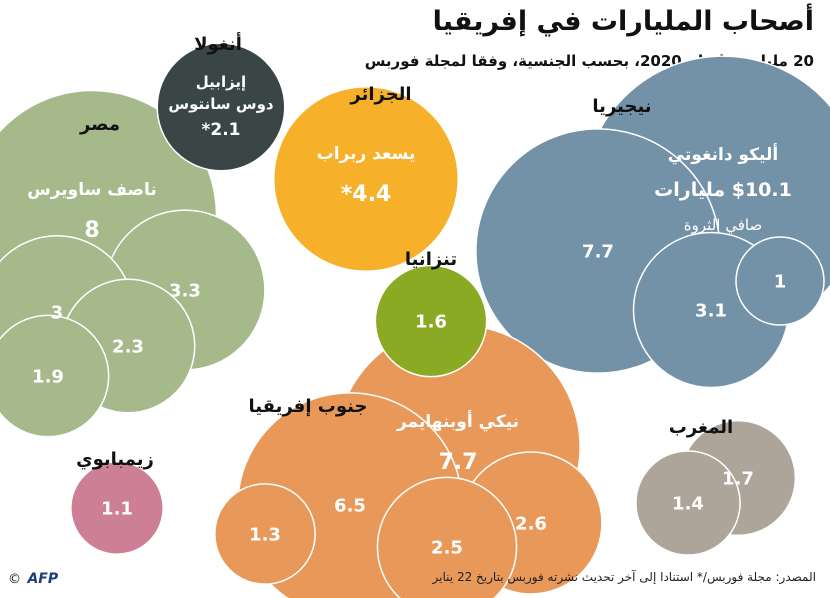  Describe the element at coordinates (91, 190) in the screenshot. I see `bubble-name-label: ناصف ساويرس` at that location.